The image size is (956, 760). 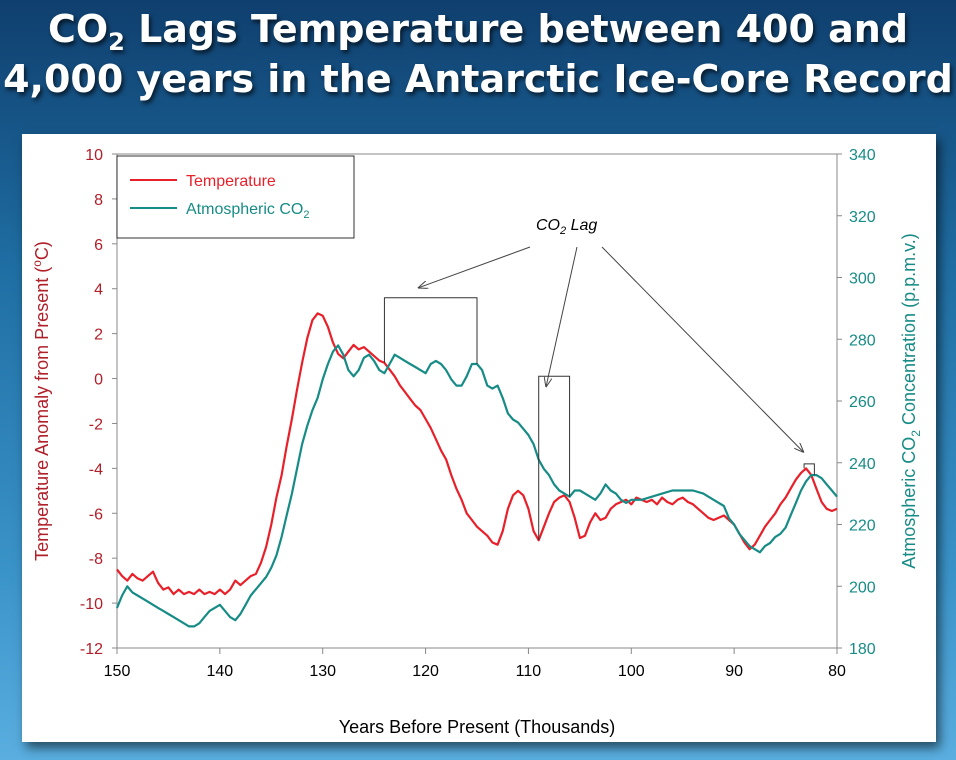 What do you see at coordinates (231, 181) in the screenshot?
I see `legend-temperature-label: Temperature` at bounding box center [231, 181].